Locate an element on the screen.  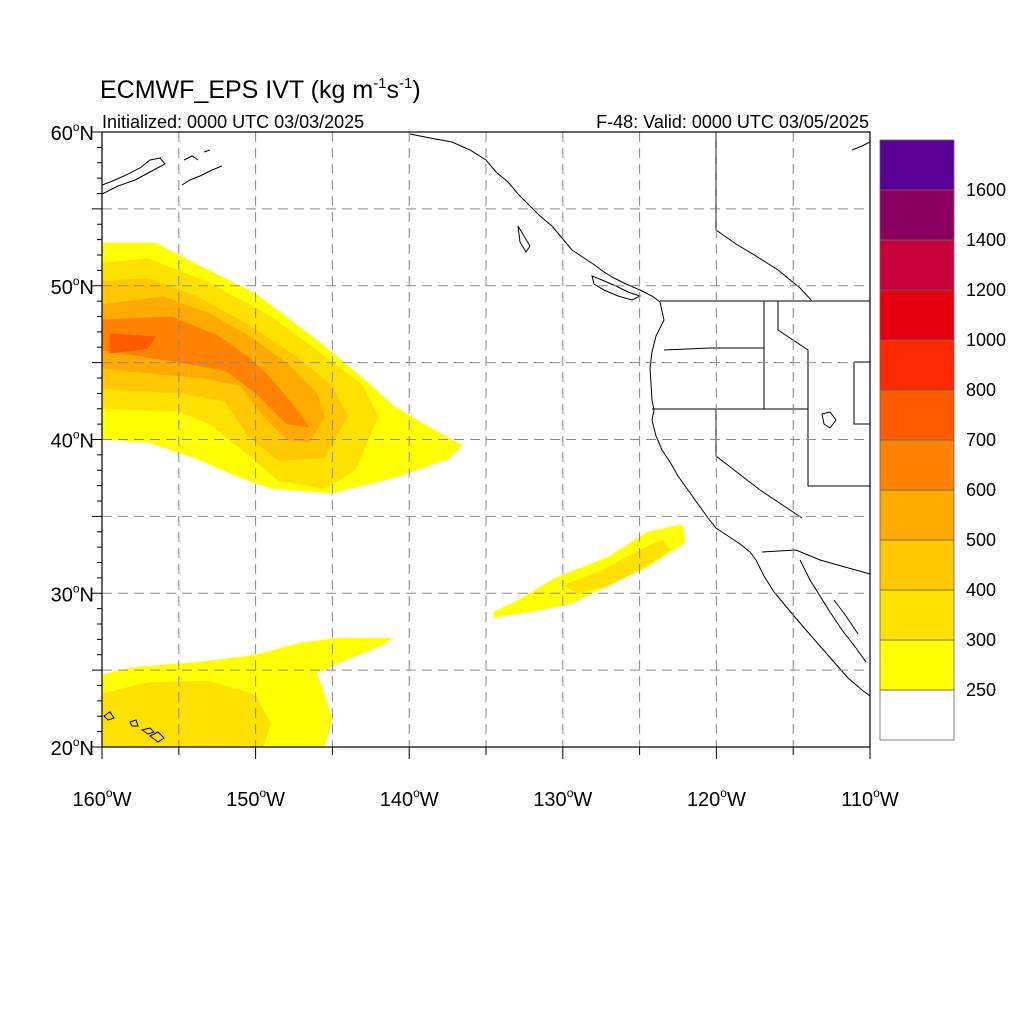
baja-coastline is located at coordinates (812, 628).